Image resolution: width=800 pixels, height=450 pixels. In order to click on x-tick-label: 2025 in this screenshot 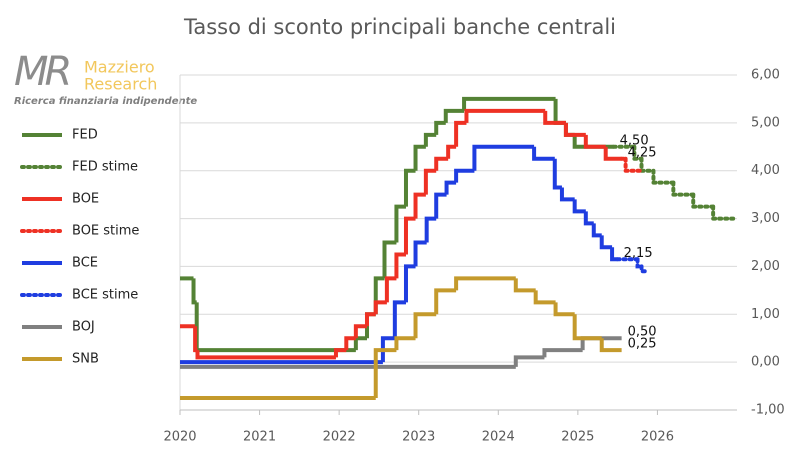, I will do `click(577, 437)`.